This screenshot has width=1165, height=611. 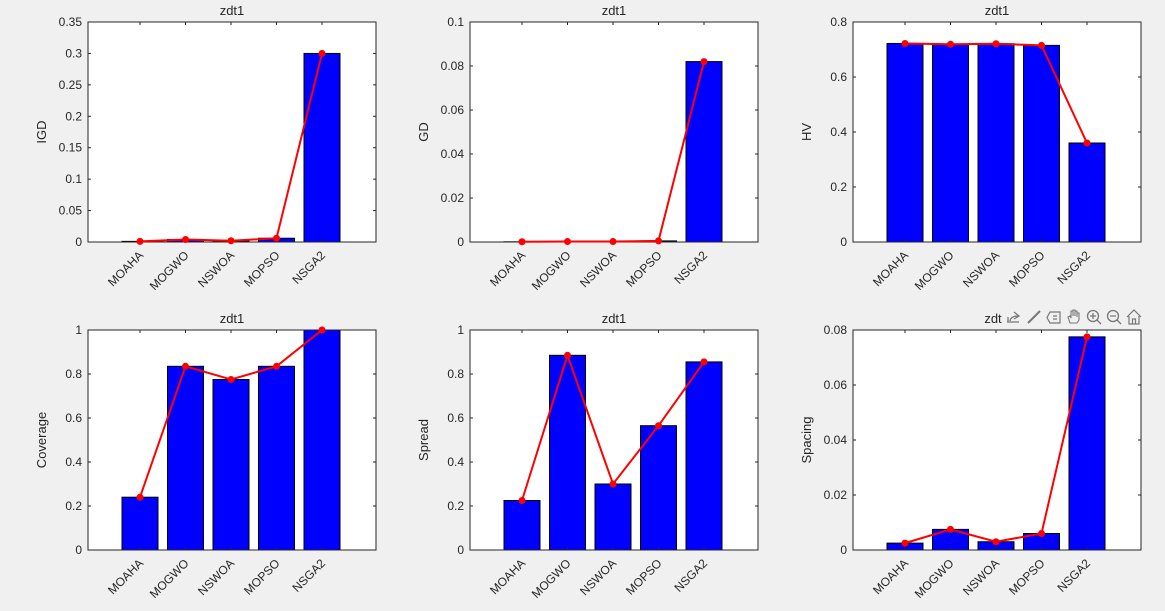 What do you see at coordinates (453, 154) in the screenshot?
I see `y-tick-label: 0.04` at bounding box center [453, 154].